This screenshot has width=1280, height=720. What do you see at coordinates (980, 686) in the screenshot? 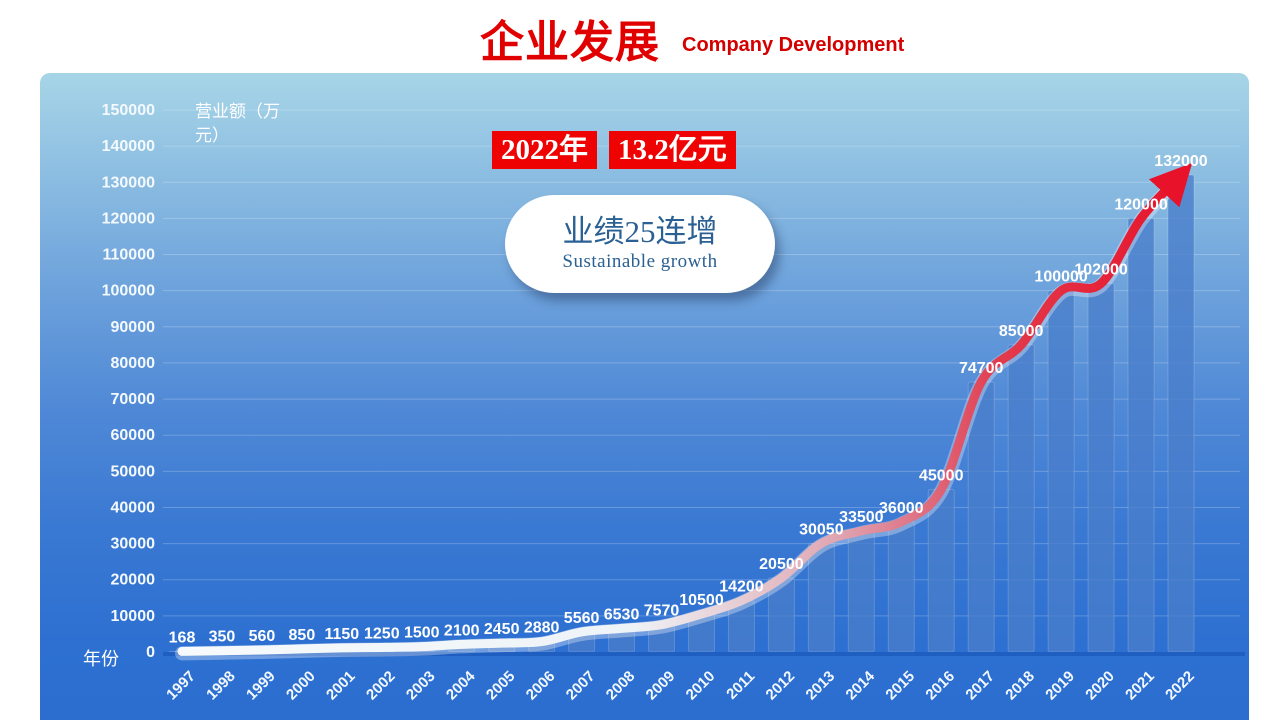
I see `x-tick-label: 2017` at bounding box center [980, 686].